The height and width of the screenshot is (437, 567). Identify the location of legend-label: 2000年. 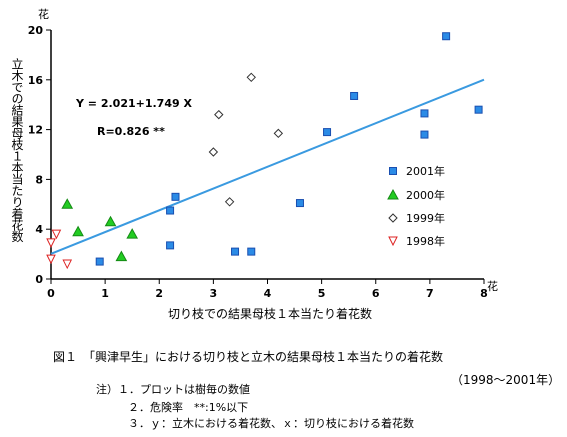
(425, 195).